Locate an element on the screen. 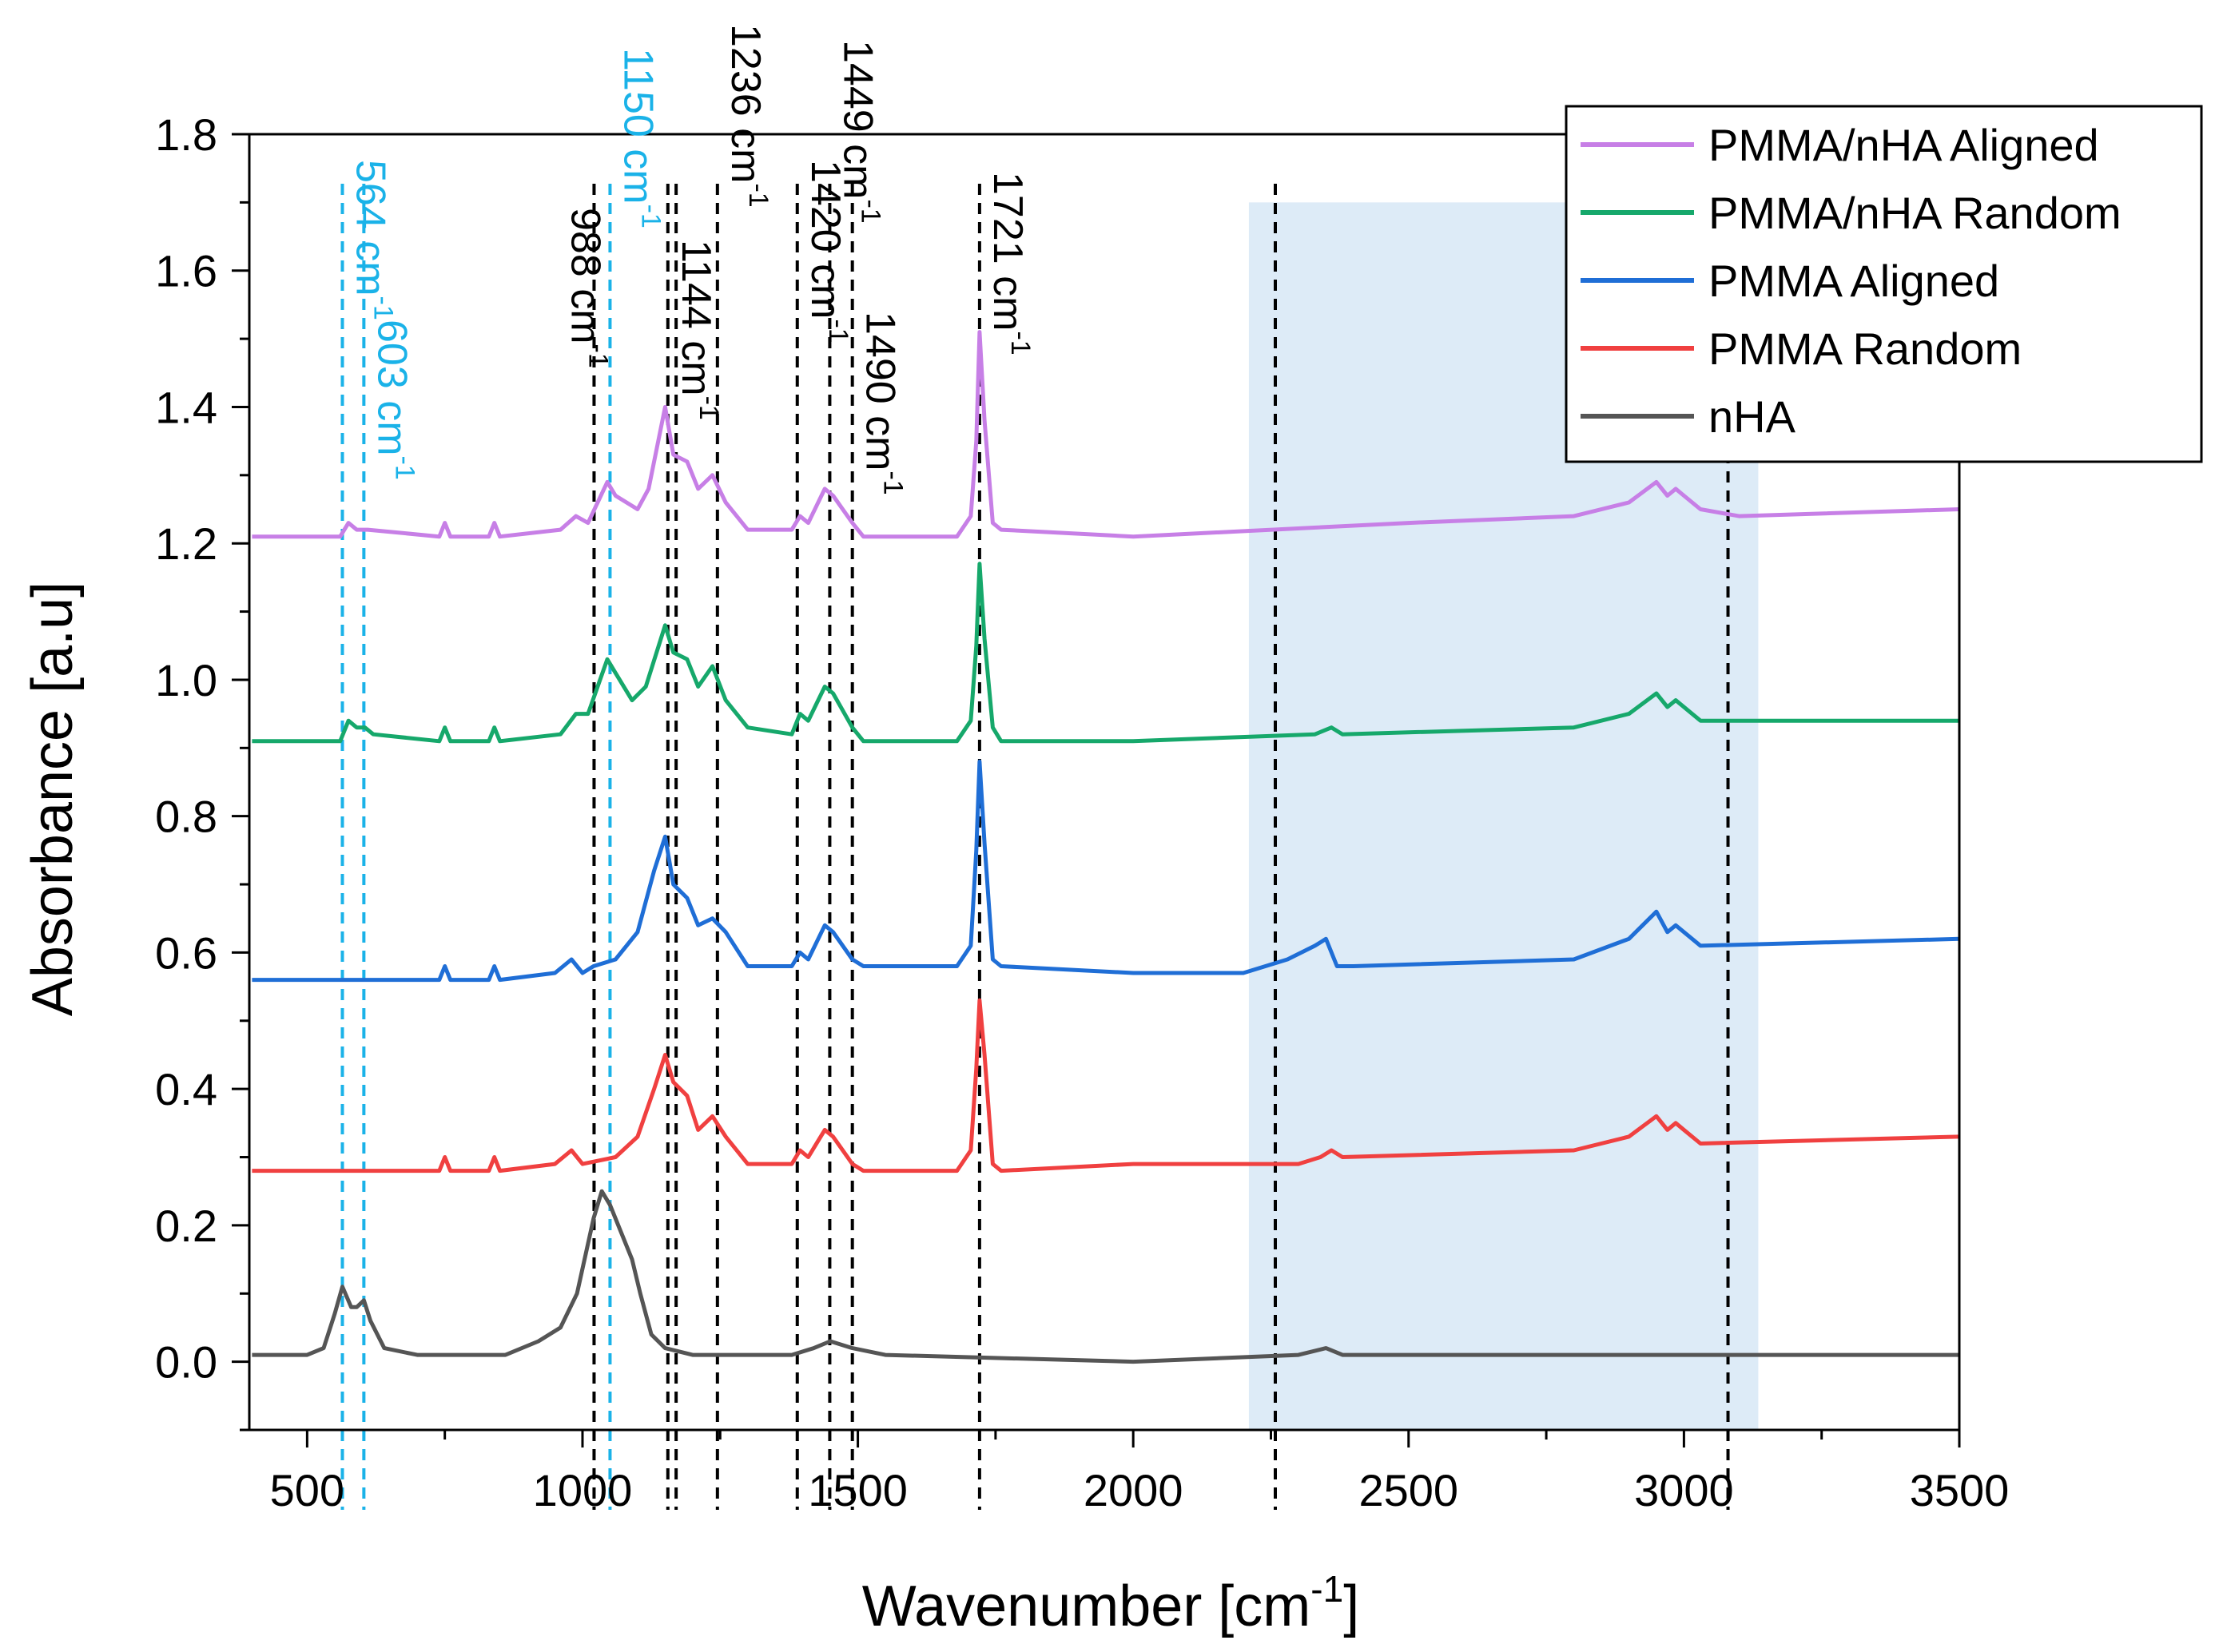 The height and width of the screenshot is (1652, 2223). x-tick-label: 1000 is located at coordinates (583, 1490).